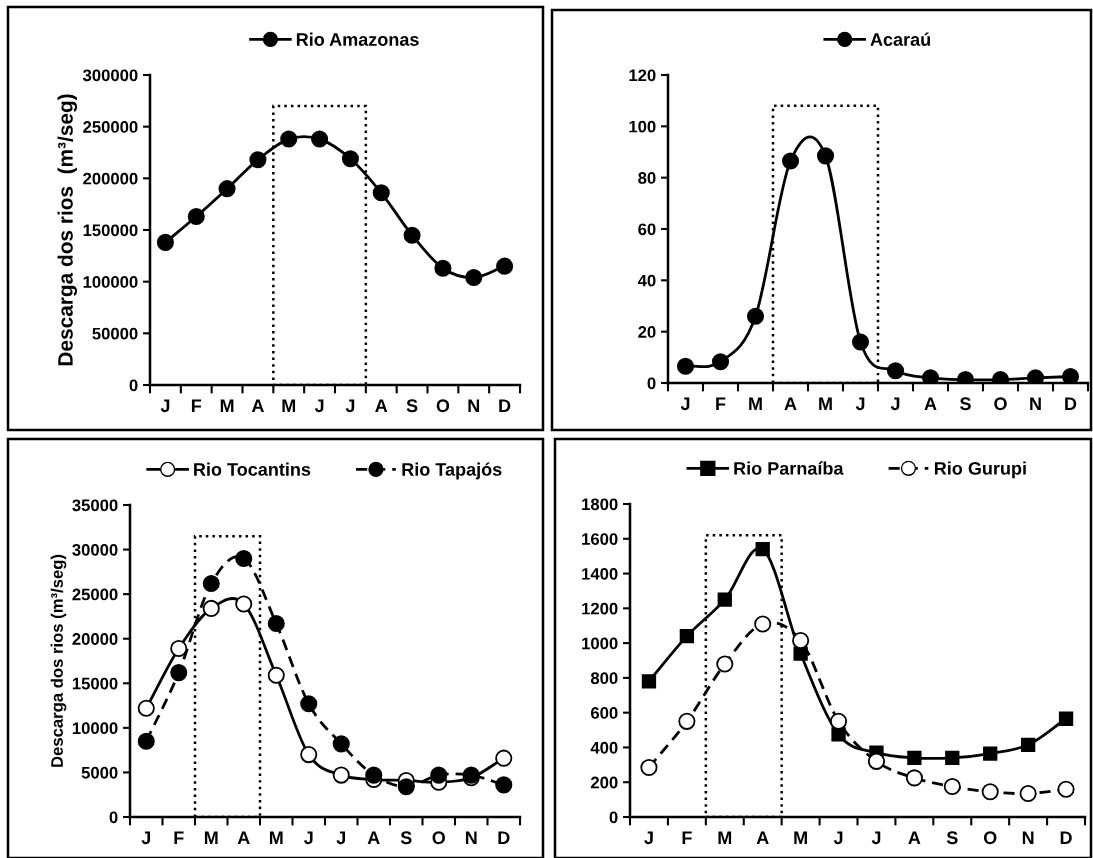 Image resolution: width=1093 pixels, height=858 pixels. I want to click on y-tick-label: 1600, so click(600, 539).